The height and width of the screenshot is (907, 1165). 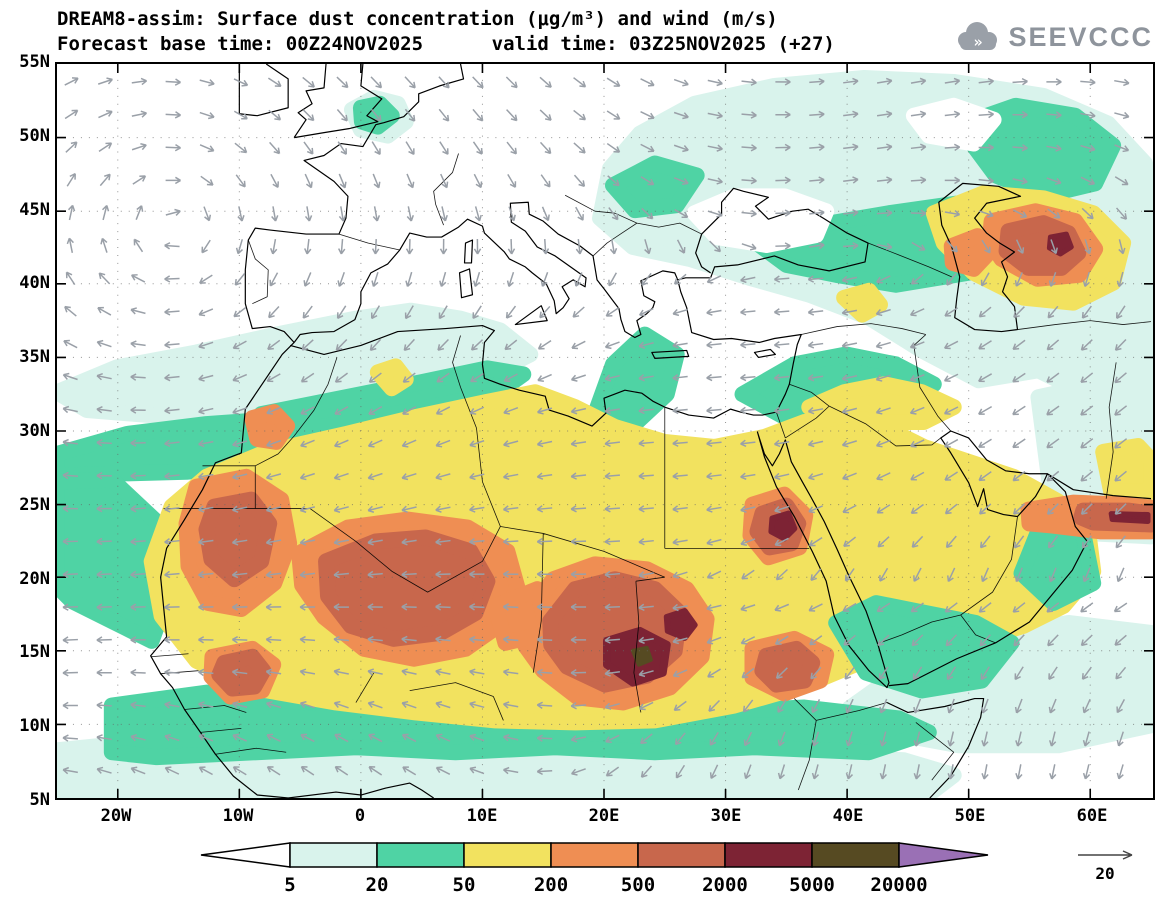 What do you see at coordinates (34, 136) in the screenshot?
I see `lat-label: 50N` at bounding box center [34, 136].